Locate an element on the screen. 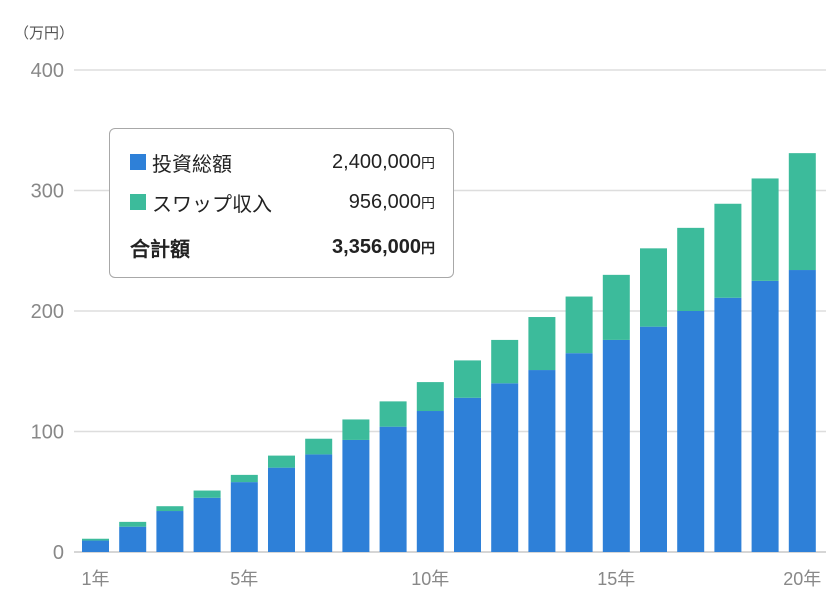  legend-total-value: 3,356,000円 is located at coordinates (383, 246).